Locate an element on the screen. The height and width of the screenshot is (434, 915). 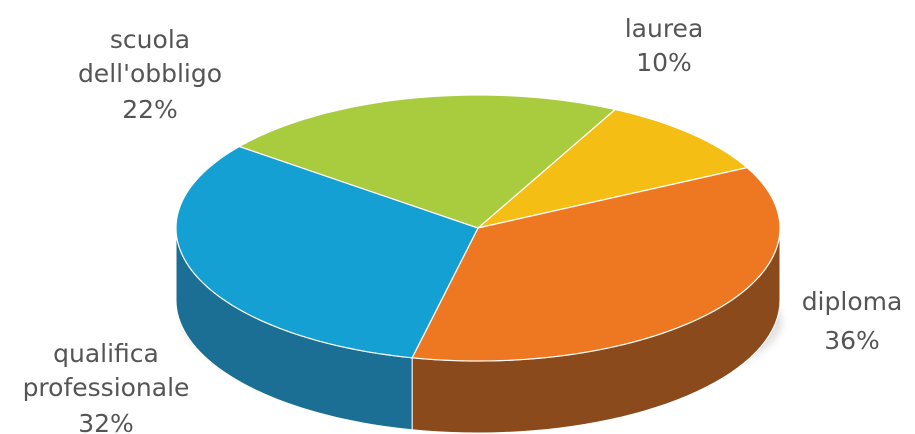
slice-name-laurea: laurea is located at coordinates (664, 28).